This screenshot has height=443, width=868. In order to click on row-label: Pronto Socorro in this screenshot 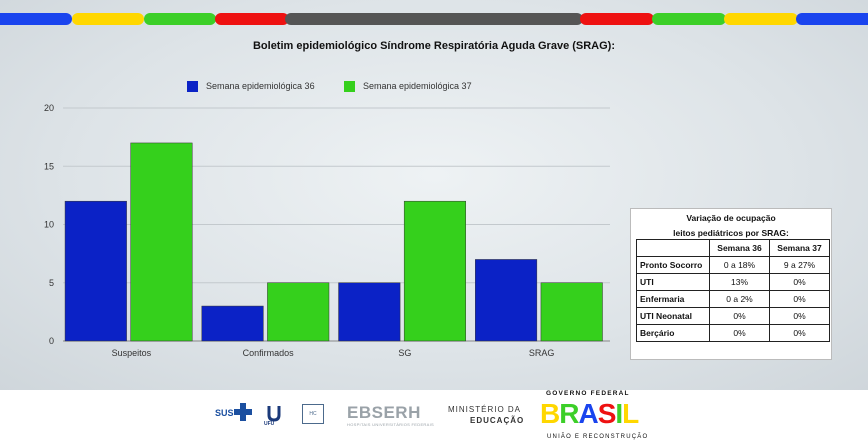, I will do `click(673, 265)`.